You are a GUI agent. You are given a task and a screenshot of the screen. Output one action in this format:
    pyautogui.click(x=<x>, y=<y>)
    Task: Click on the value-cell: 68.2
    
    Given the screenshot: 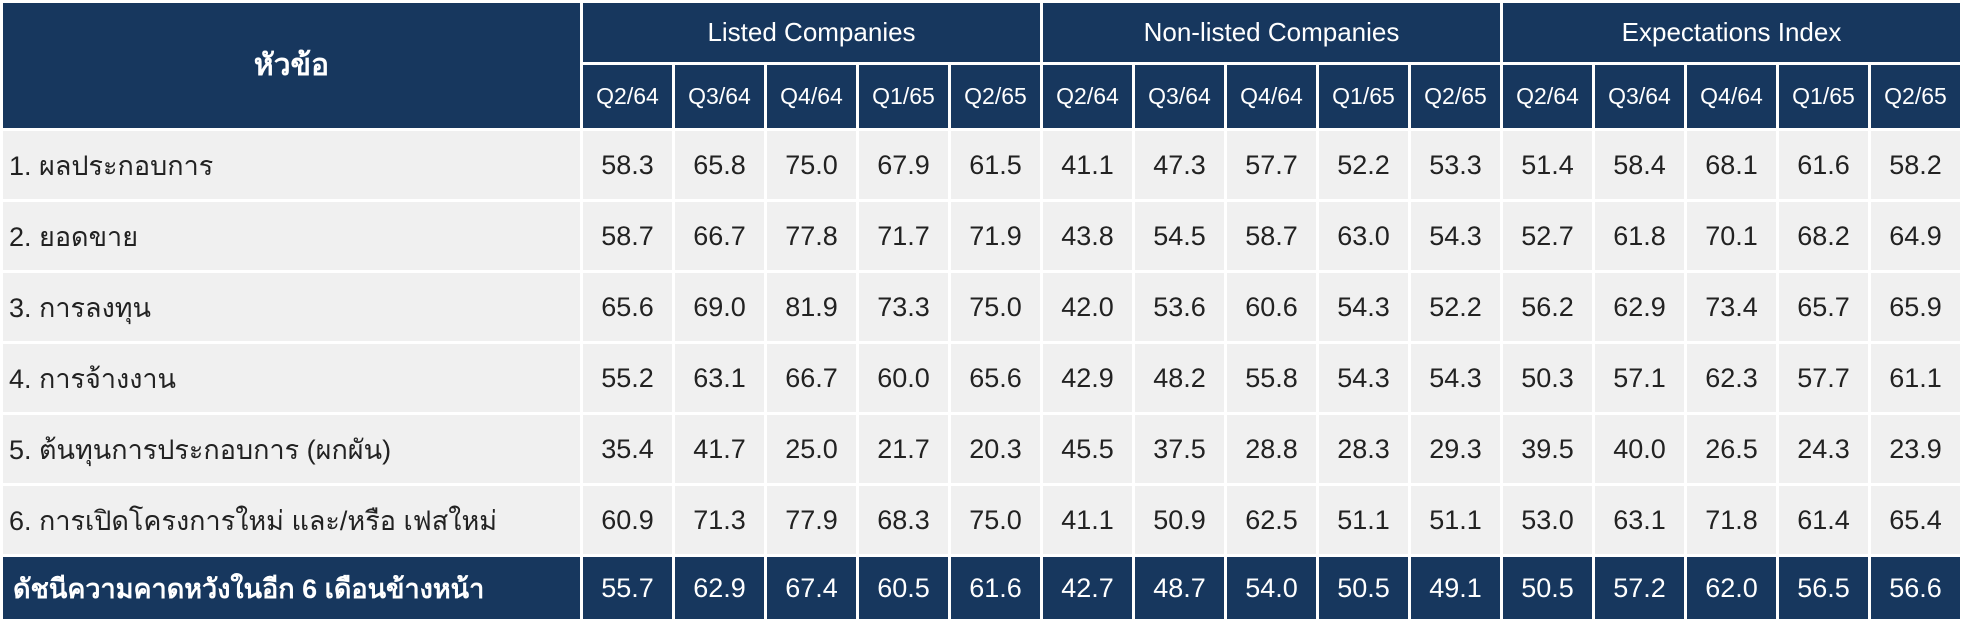 What is the action you would take?
    pyautogui.click(x=1823, y=236)
    